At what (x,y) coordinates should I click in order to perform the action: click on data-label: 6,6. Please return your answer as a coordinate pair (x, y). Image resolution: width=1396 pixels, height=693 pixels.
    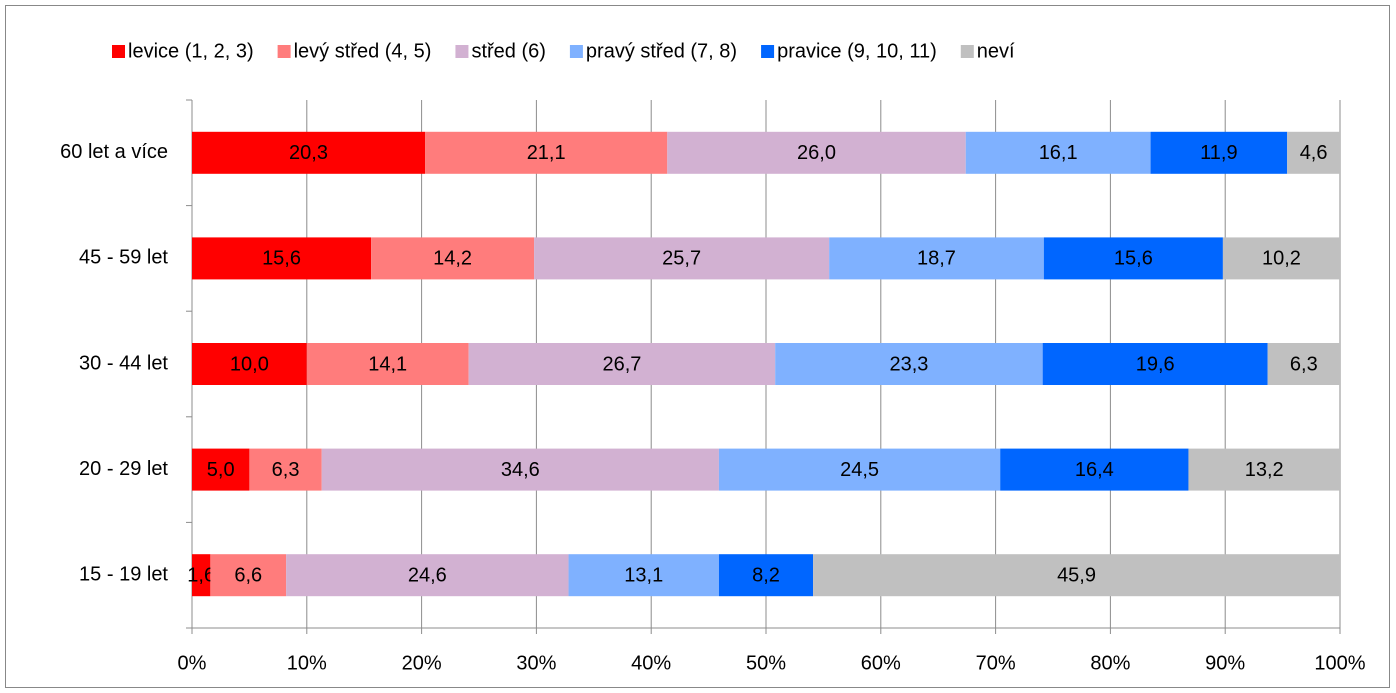
    Looking at the image, I should click on (248, 575).